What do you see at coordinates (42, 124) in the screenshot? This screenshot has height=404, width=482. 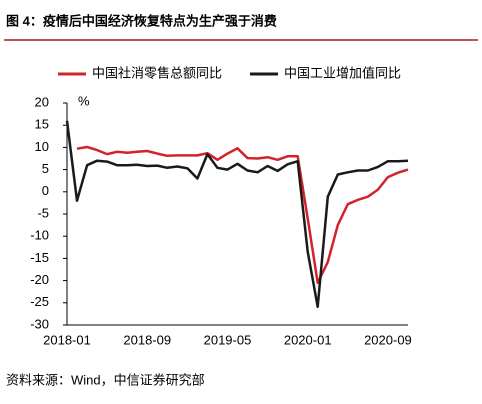 I see `y-tick-label: 15` at bounding box center [42, 124].